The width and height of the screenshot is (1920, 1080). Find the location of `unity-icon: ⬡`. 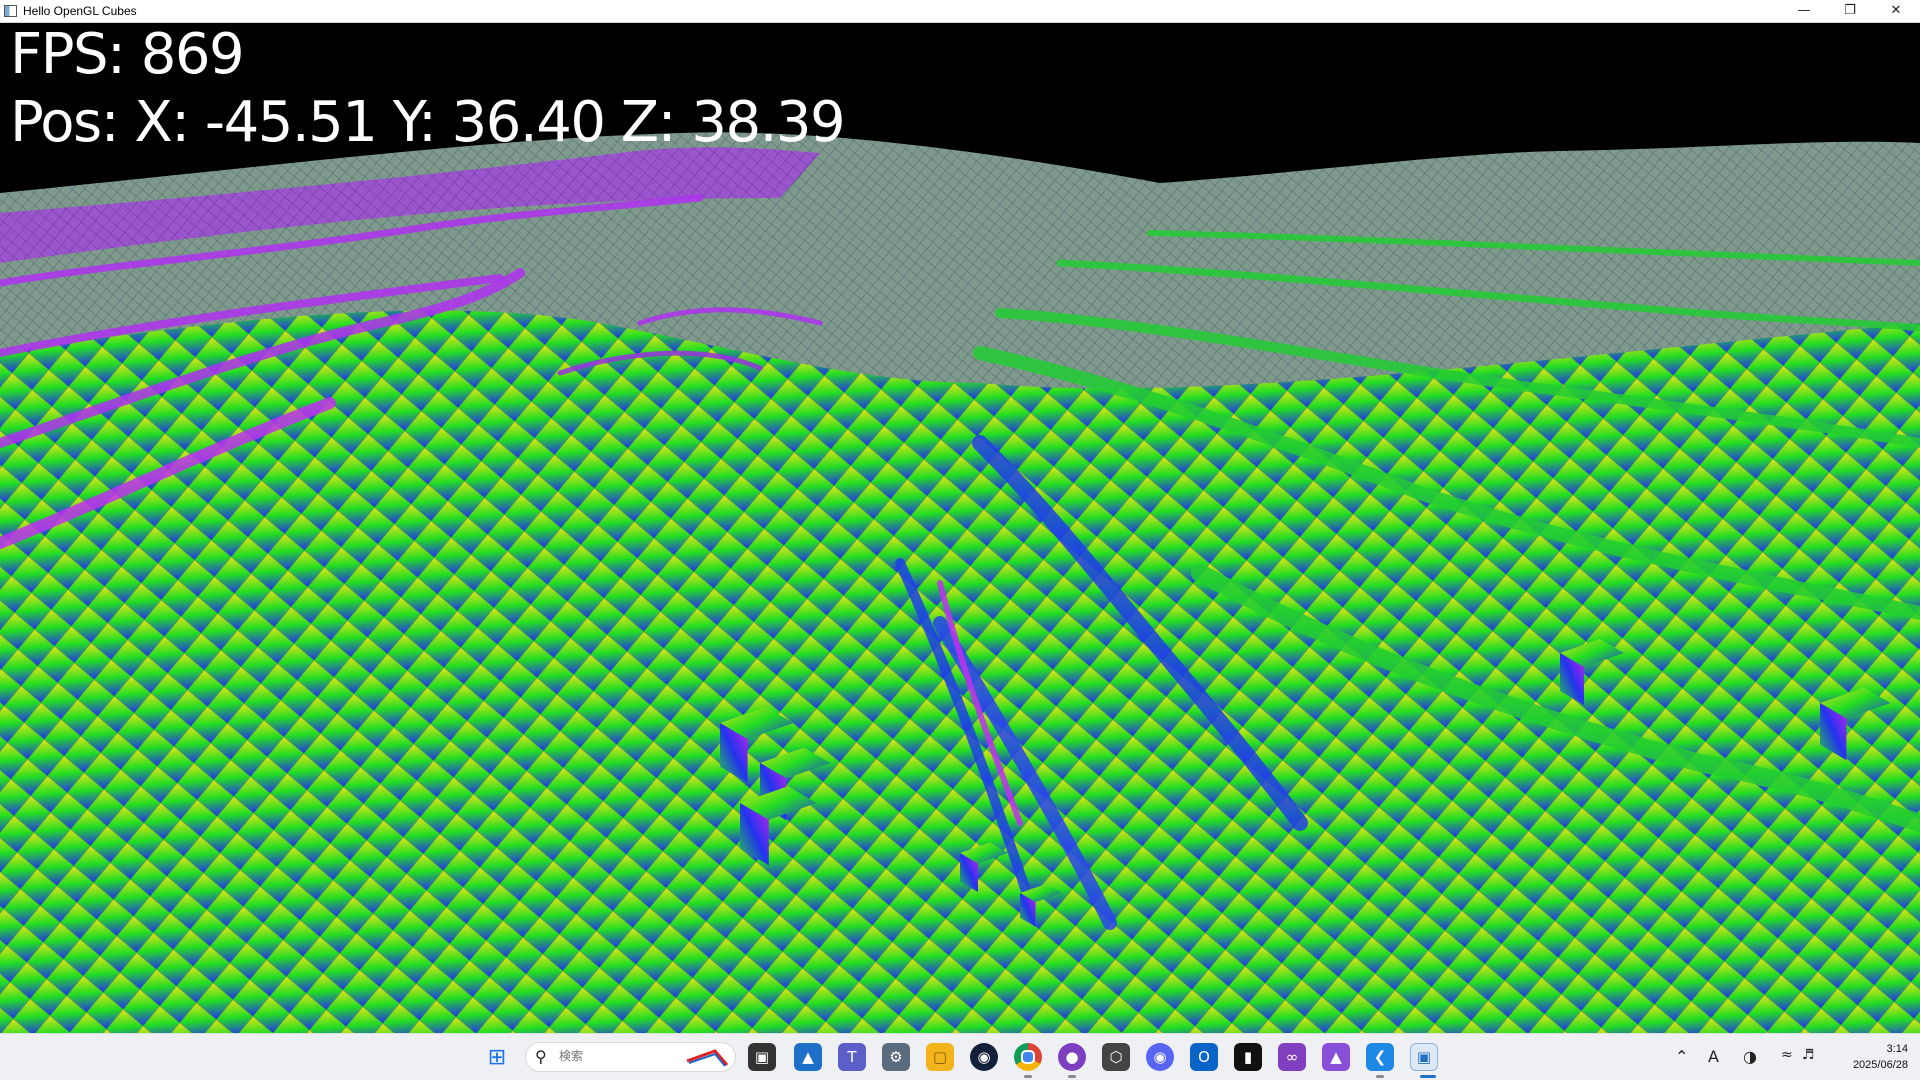

unity-icon: ⬡ is located at coordinates (1116, 1057).